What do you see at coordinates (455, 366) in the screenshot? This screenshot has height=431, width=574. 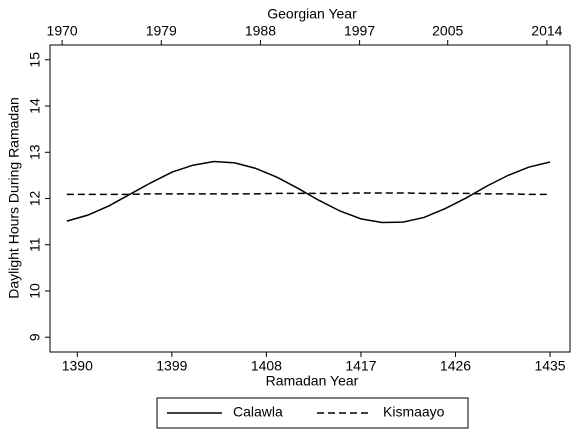 I see `x-tick-label: 1426` at bounding box center [455, 366].